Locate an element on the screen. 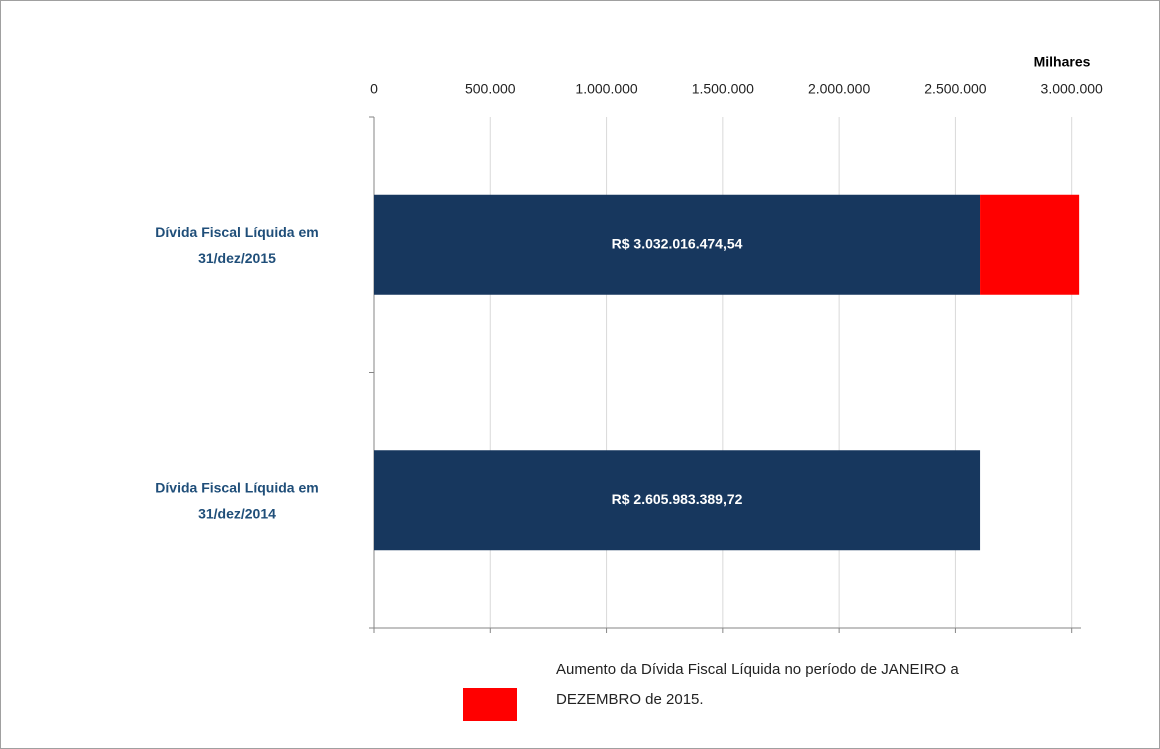 Image resolution: width=1160 pixels, height=749 pixels. x-tick-label: 500.000 is located at coordinates (490, 89).